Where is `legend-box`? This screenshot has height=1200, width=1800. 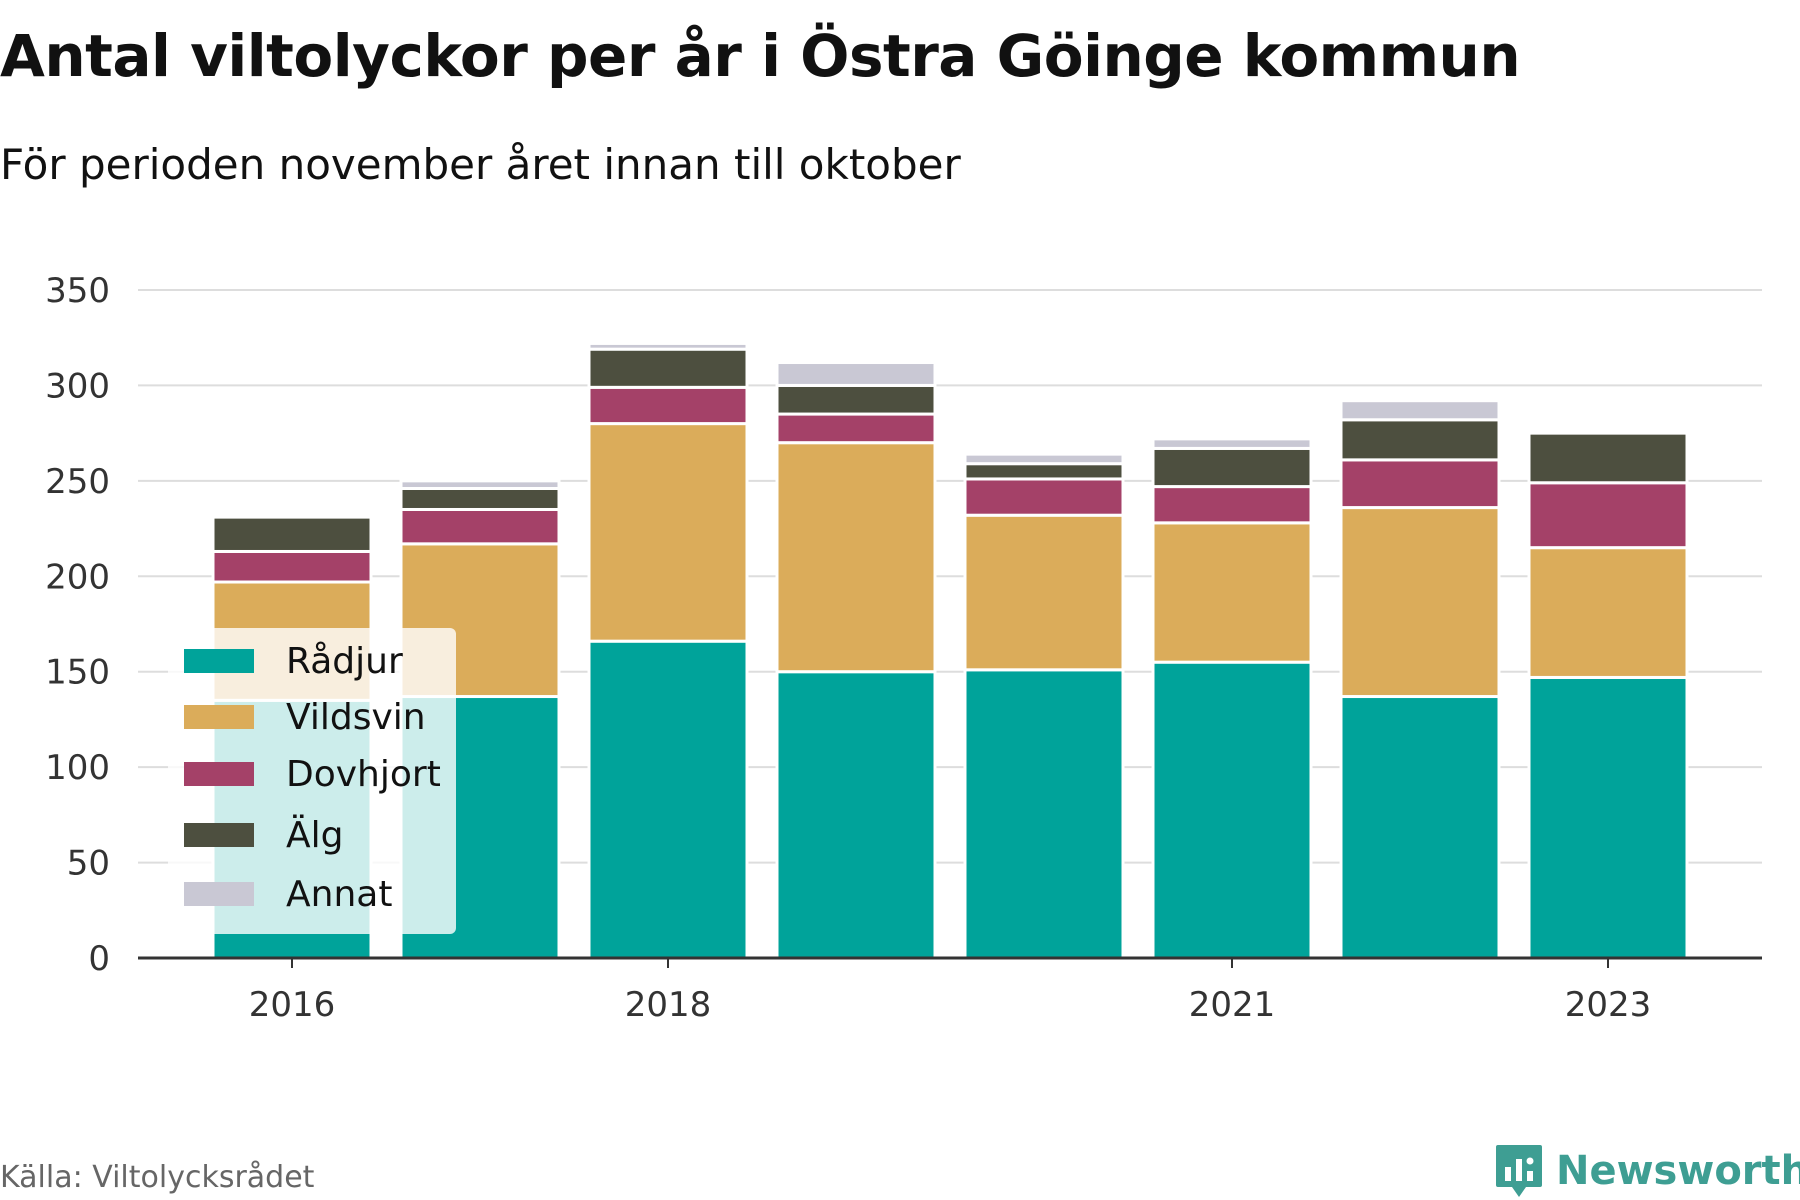 legend-box is located at coordinates (312, 781).